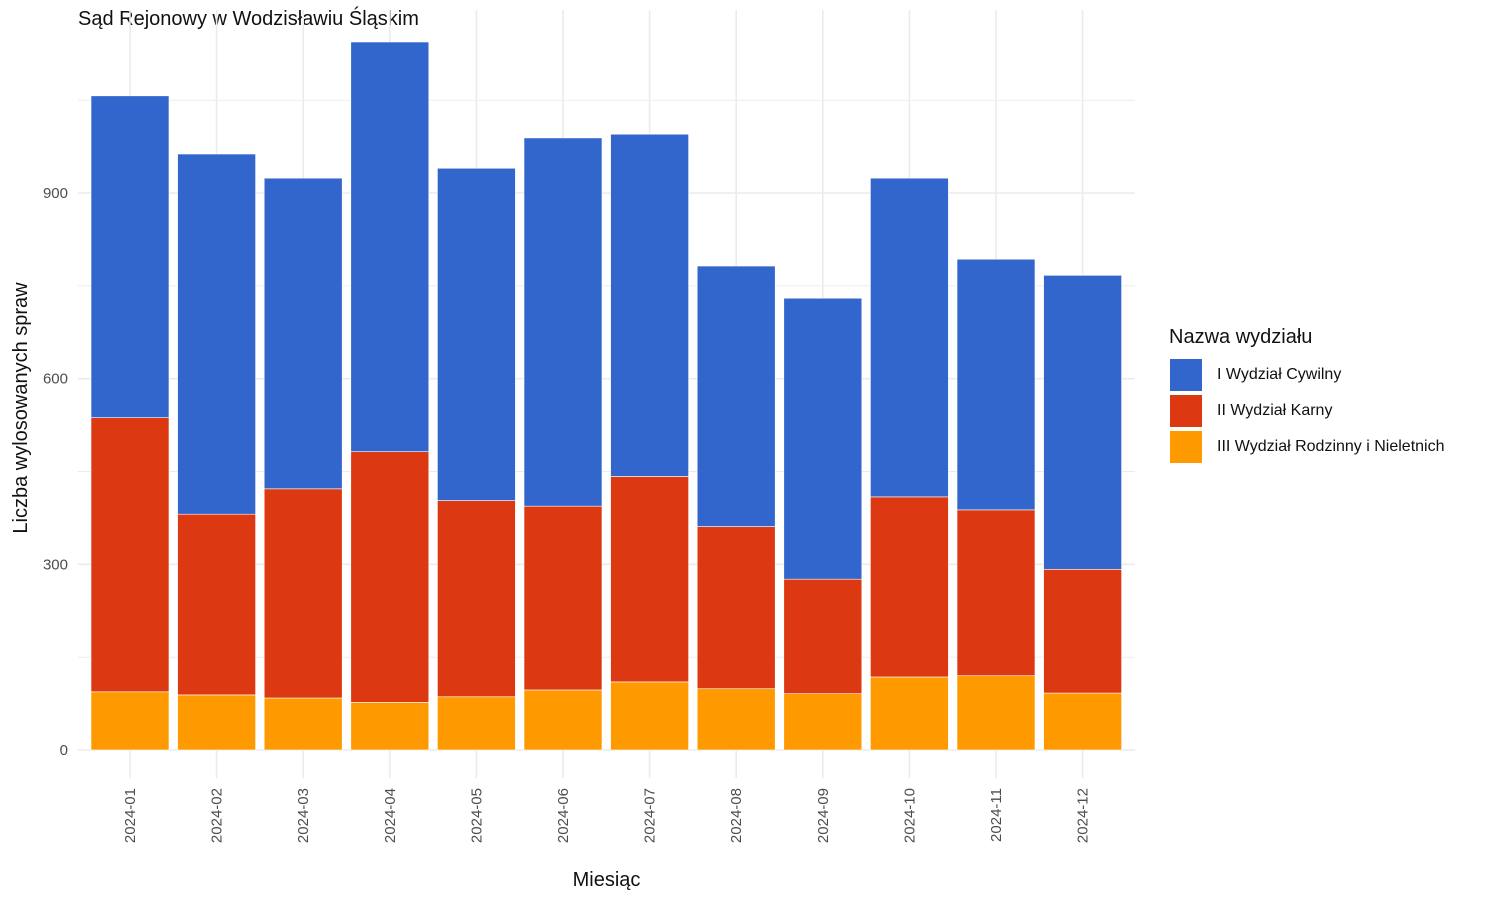 This screenshot has height=900, width=1500. I want to click on legend-label: I Wydział Cywilny, so click(1279, 374).